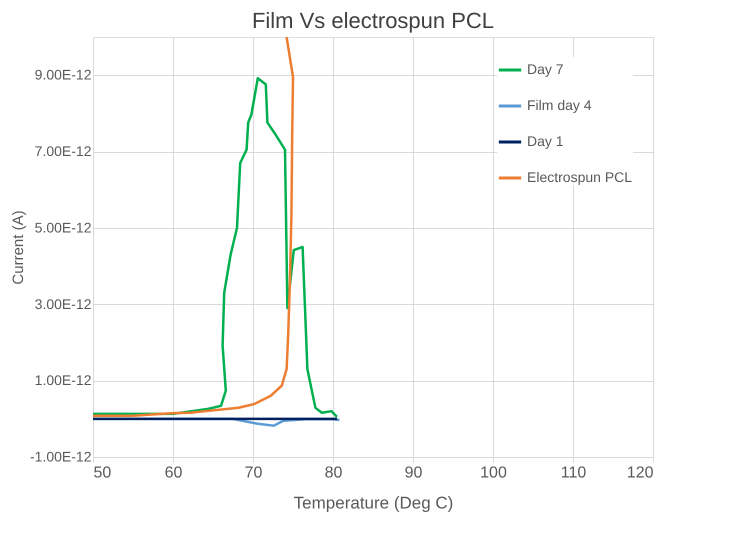 This screenshot has width=740, height=552. I want to click on legend-label: Day 7, so click(545, 69).